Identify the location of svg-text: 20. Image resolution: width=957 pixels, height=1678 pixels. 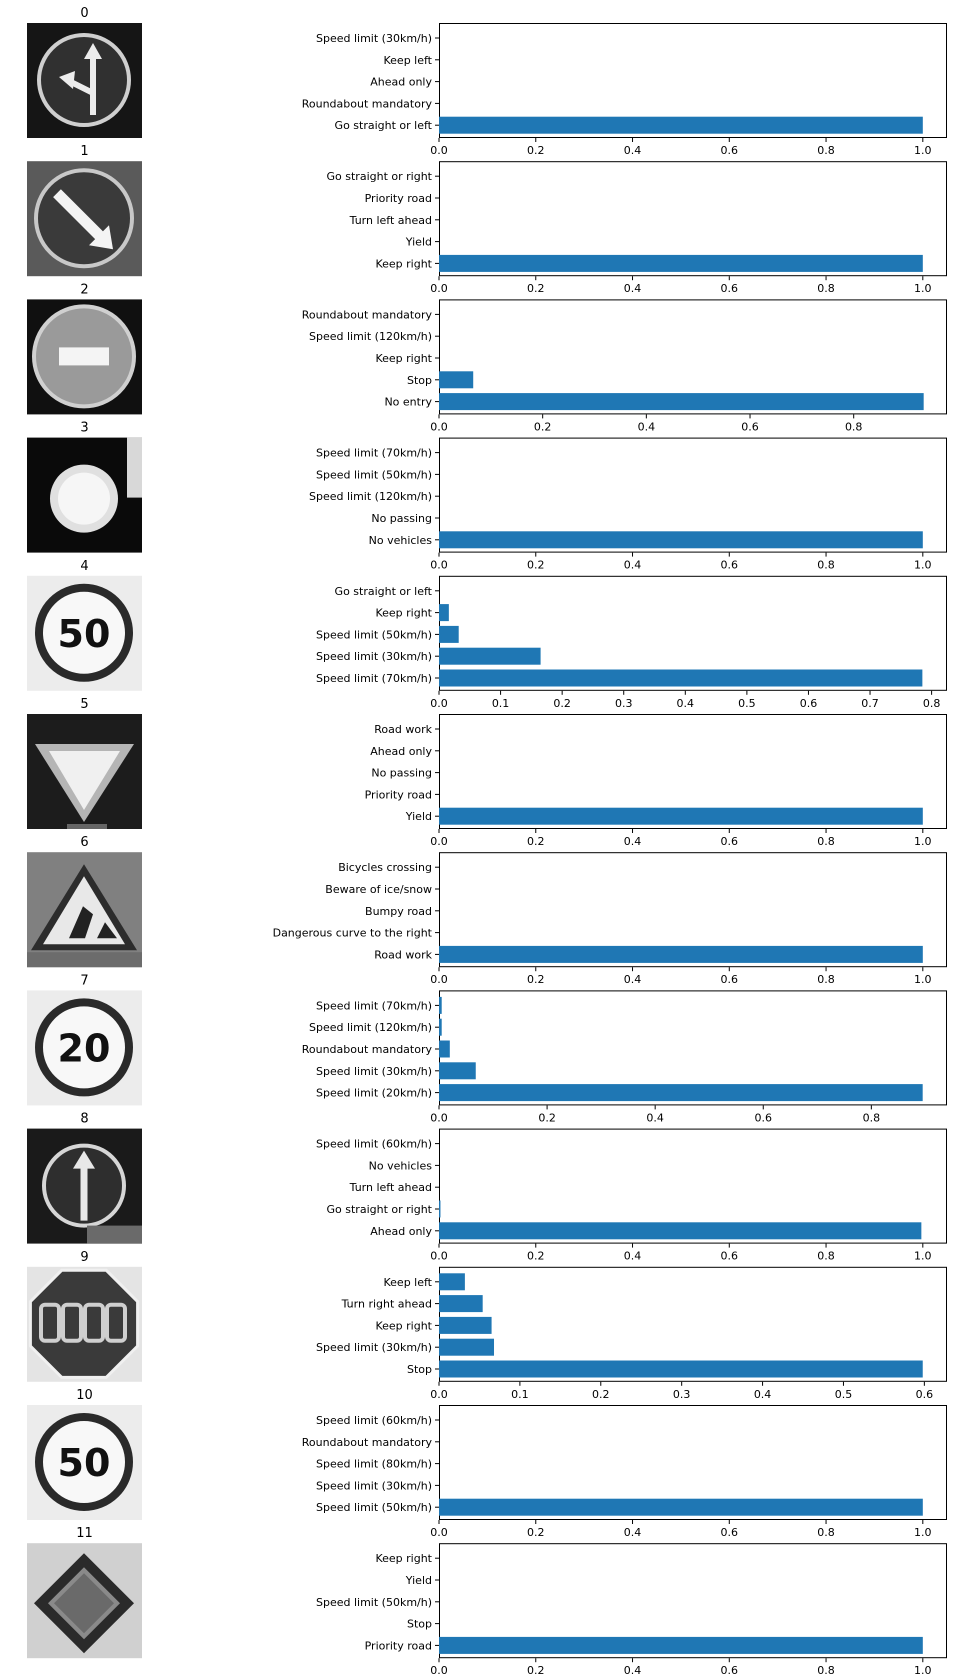
(84, 1048).